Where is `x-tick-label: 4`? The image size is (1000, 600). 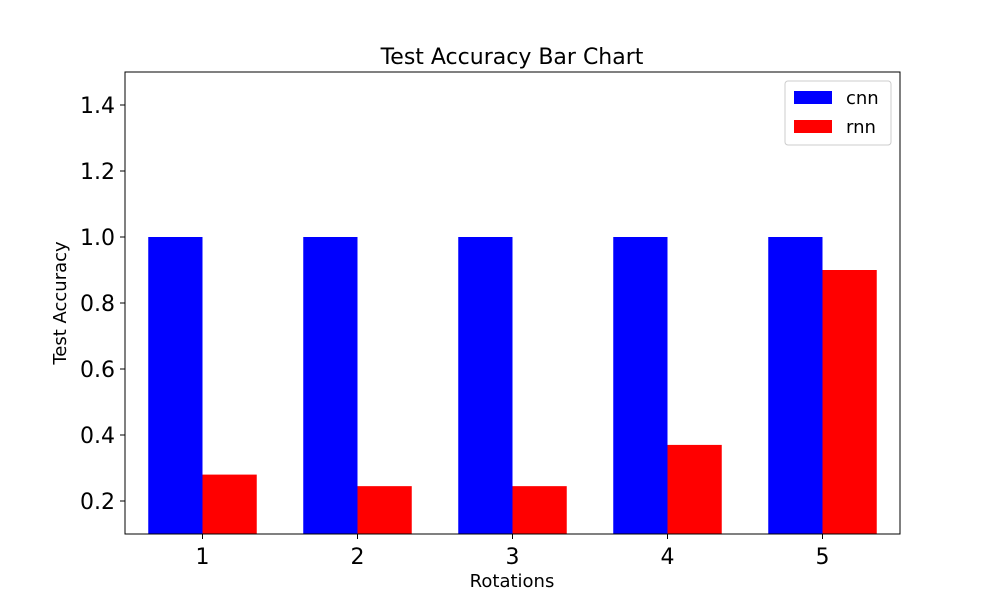
x-tick-label: 4 is located at coordinates (668, 557).